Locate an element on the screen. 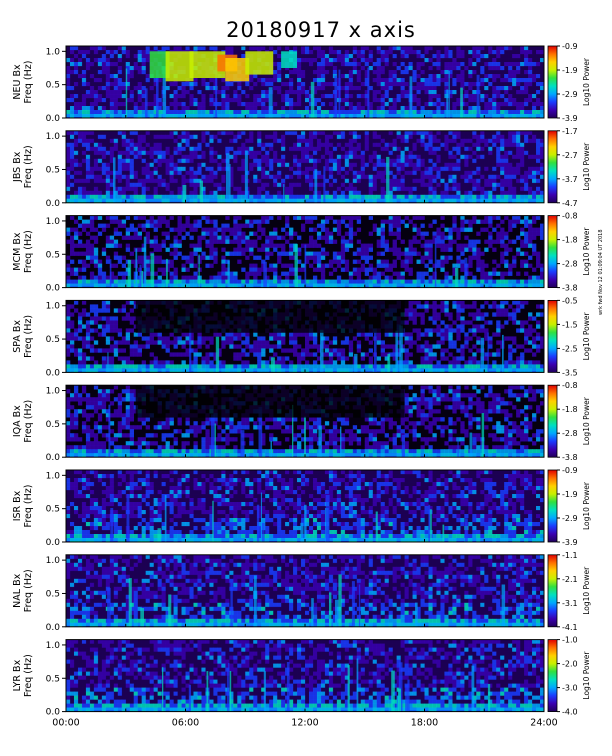 The image size is (612, 756). colorbar-tick-label: -1.5 is located at coordinates (570, 324).